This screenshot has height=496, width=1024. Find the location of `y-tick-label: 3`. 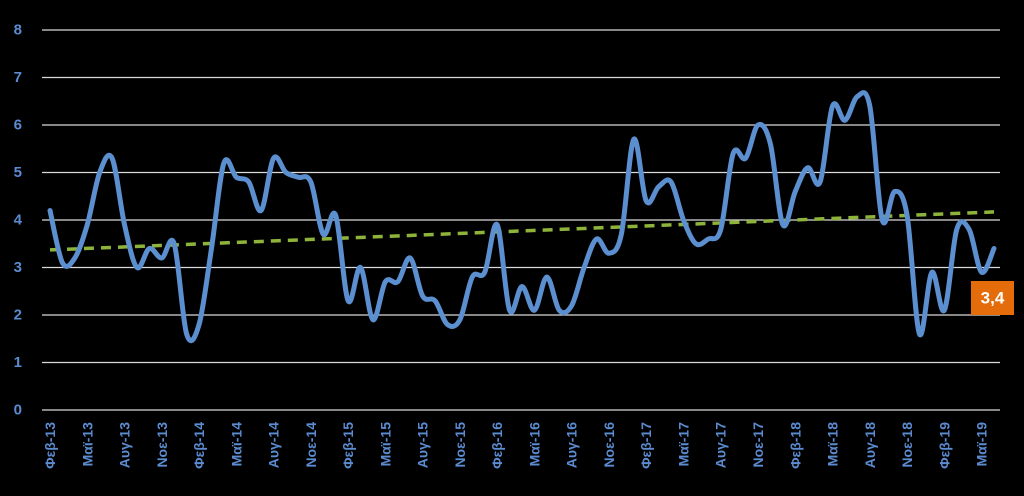

y-tick-label: 3 is located at coordinates (18, 267).